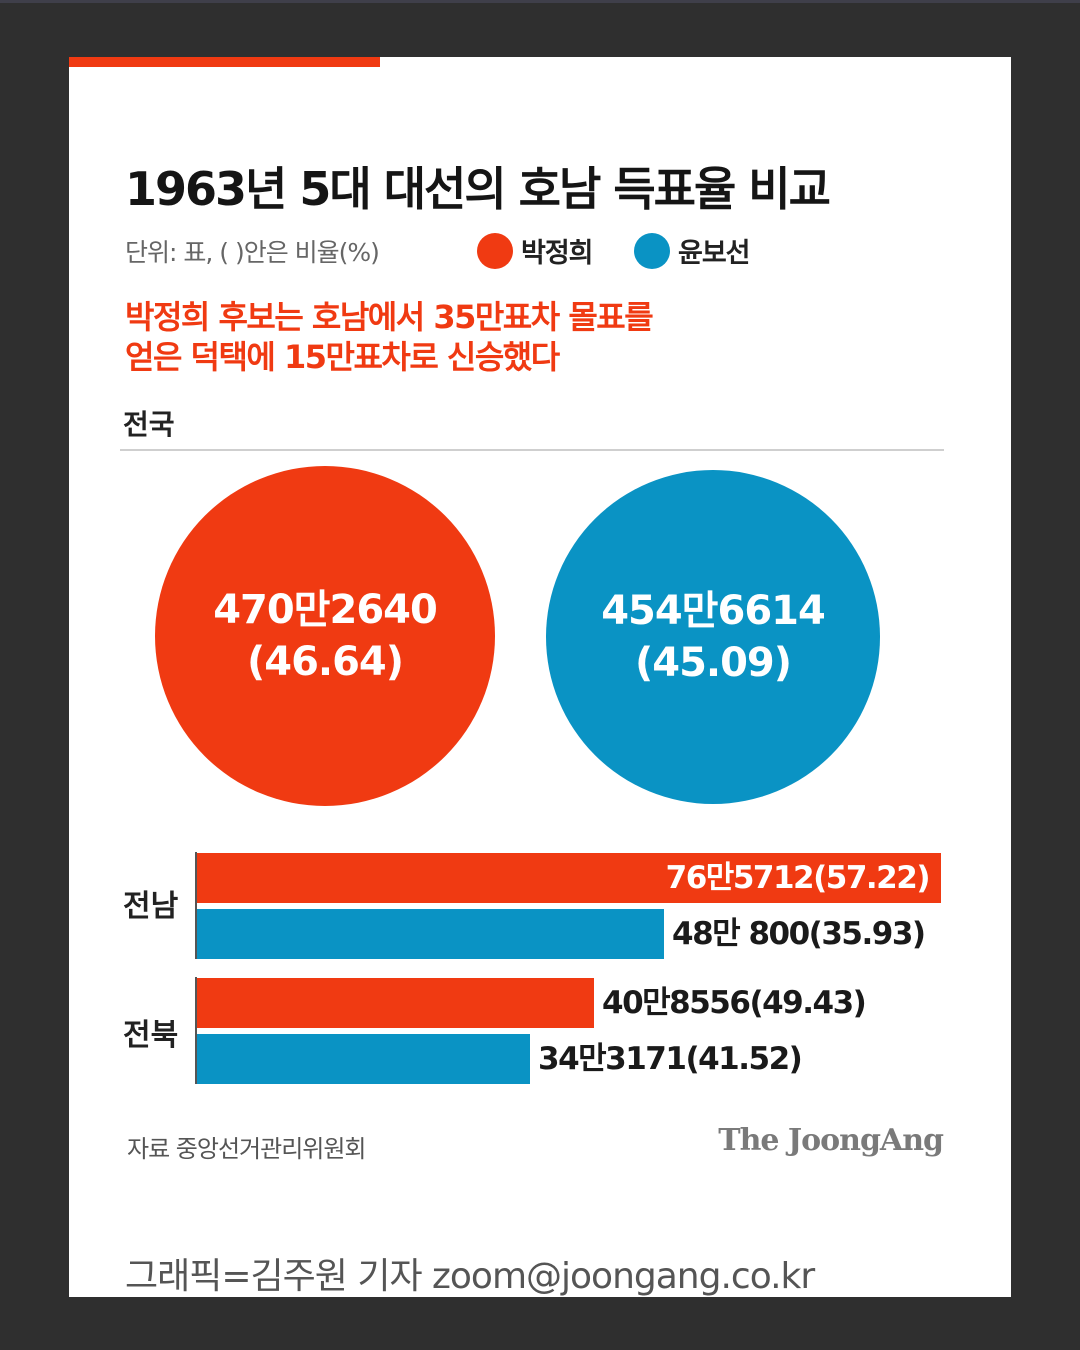 Image resolution: width=1080 pixels, height=1350 pixels. Describe the element at coordinates (363, 1059) in the screenshot. I see `bar-jeonbuk-yun` at that location.